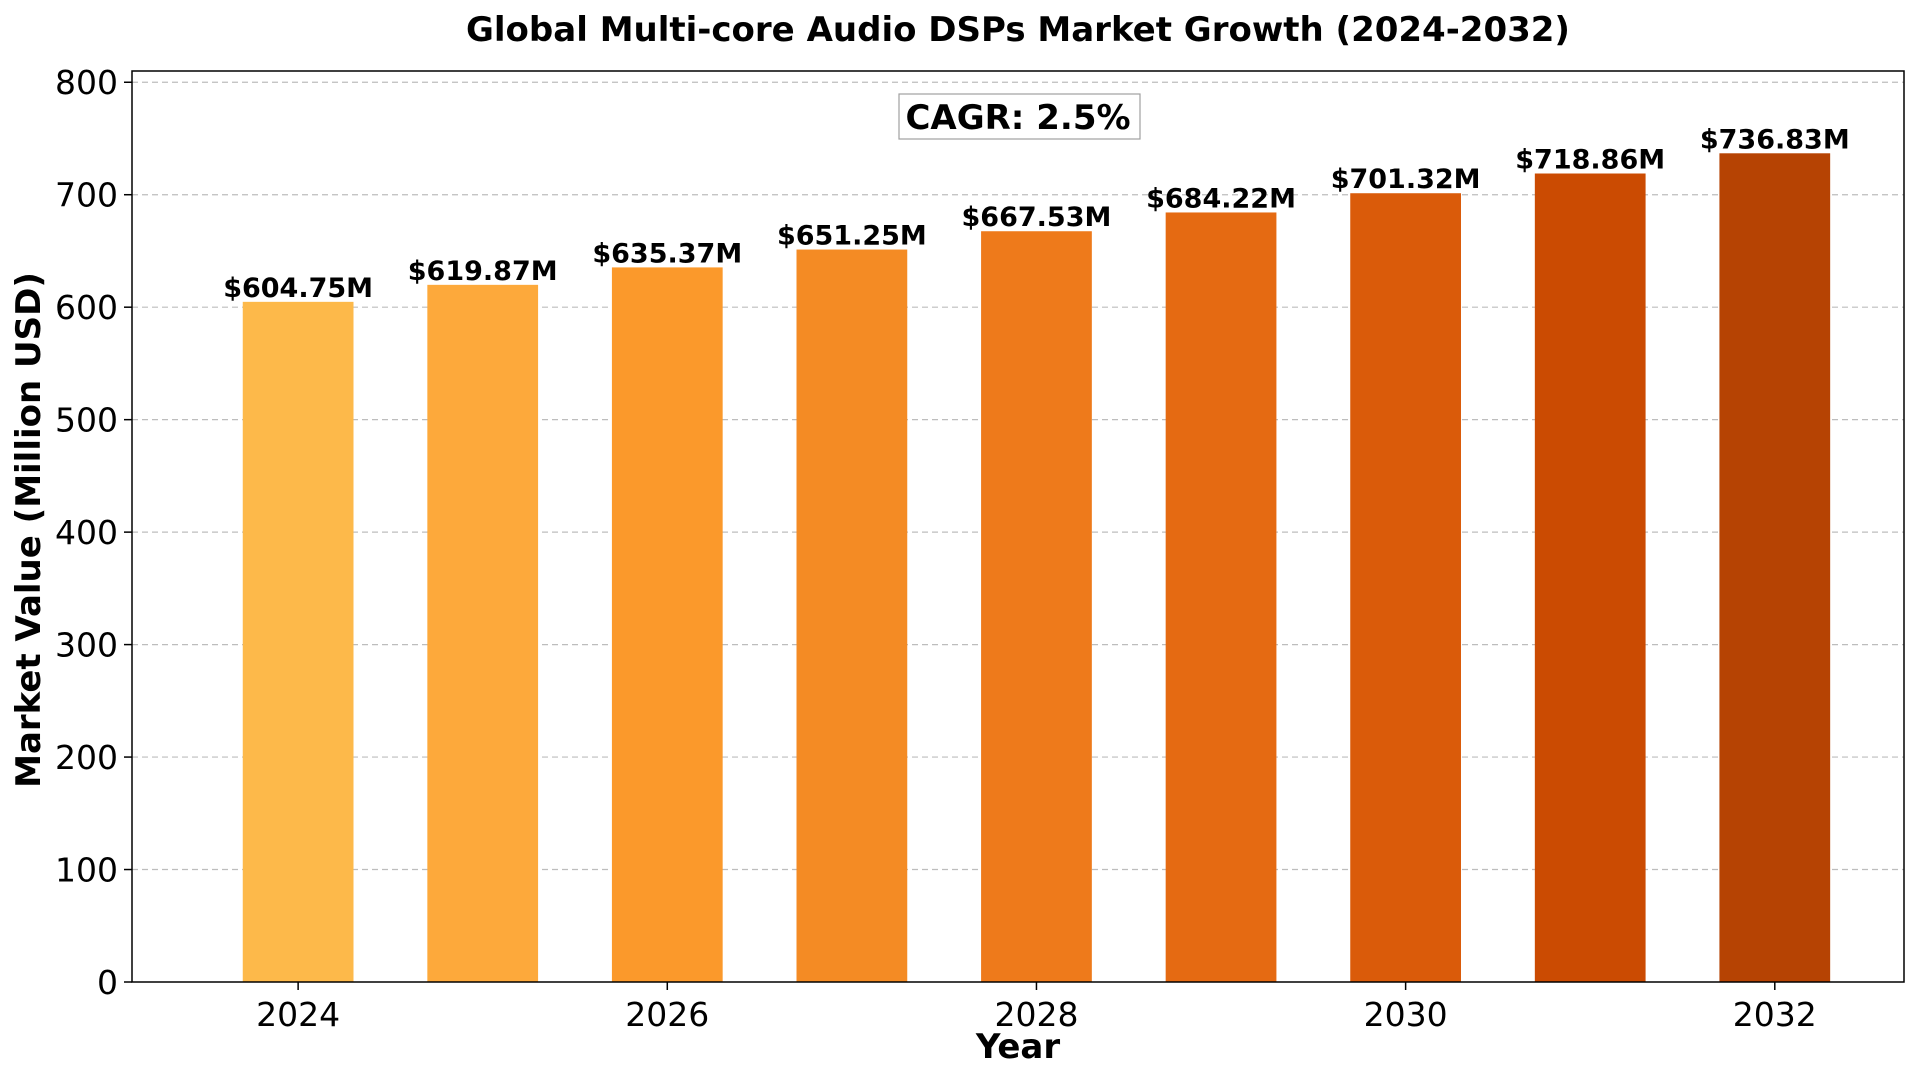 The image size is (1920, 1080). I want to click on bar-2024, so click(298, 641).